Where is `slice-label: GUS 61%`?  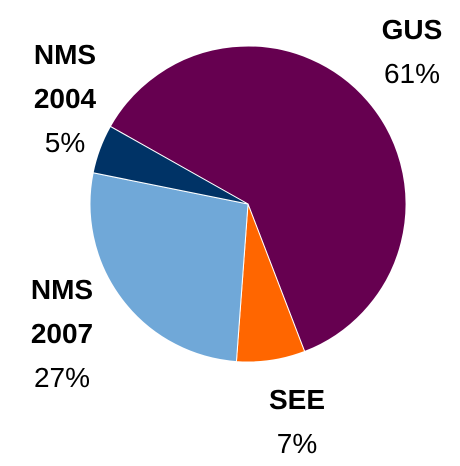 slice-label: GUS 61% is located at coordinates (408, 52).